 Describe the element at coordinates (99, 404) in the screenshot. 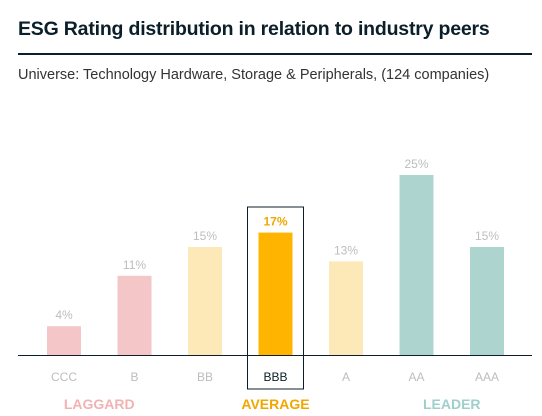

I see `group-label-laggard: LAGGARD` at that location.